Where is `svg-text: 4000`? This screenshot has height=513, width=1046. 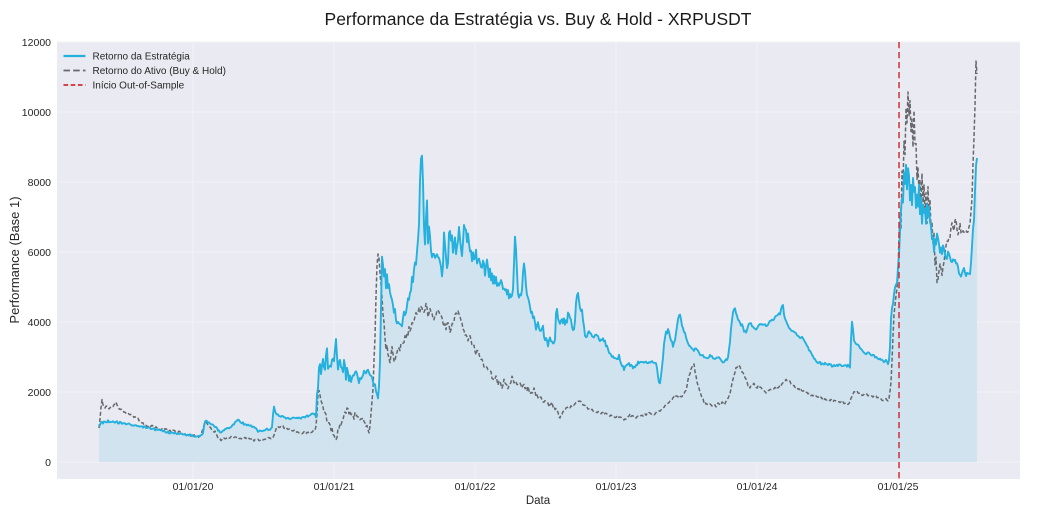
svg-text: 4000 is located at coordinates (40, 323).